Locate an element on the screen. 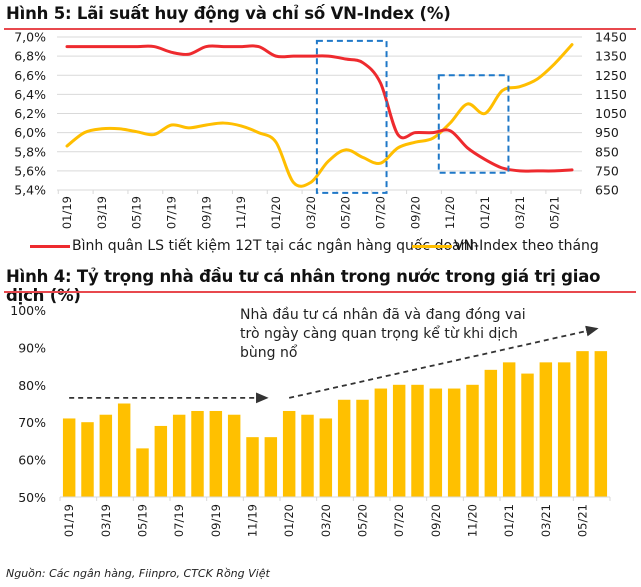  y-right-tick-label: 1450 is located at coordinates (611, 37).